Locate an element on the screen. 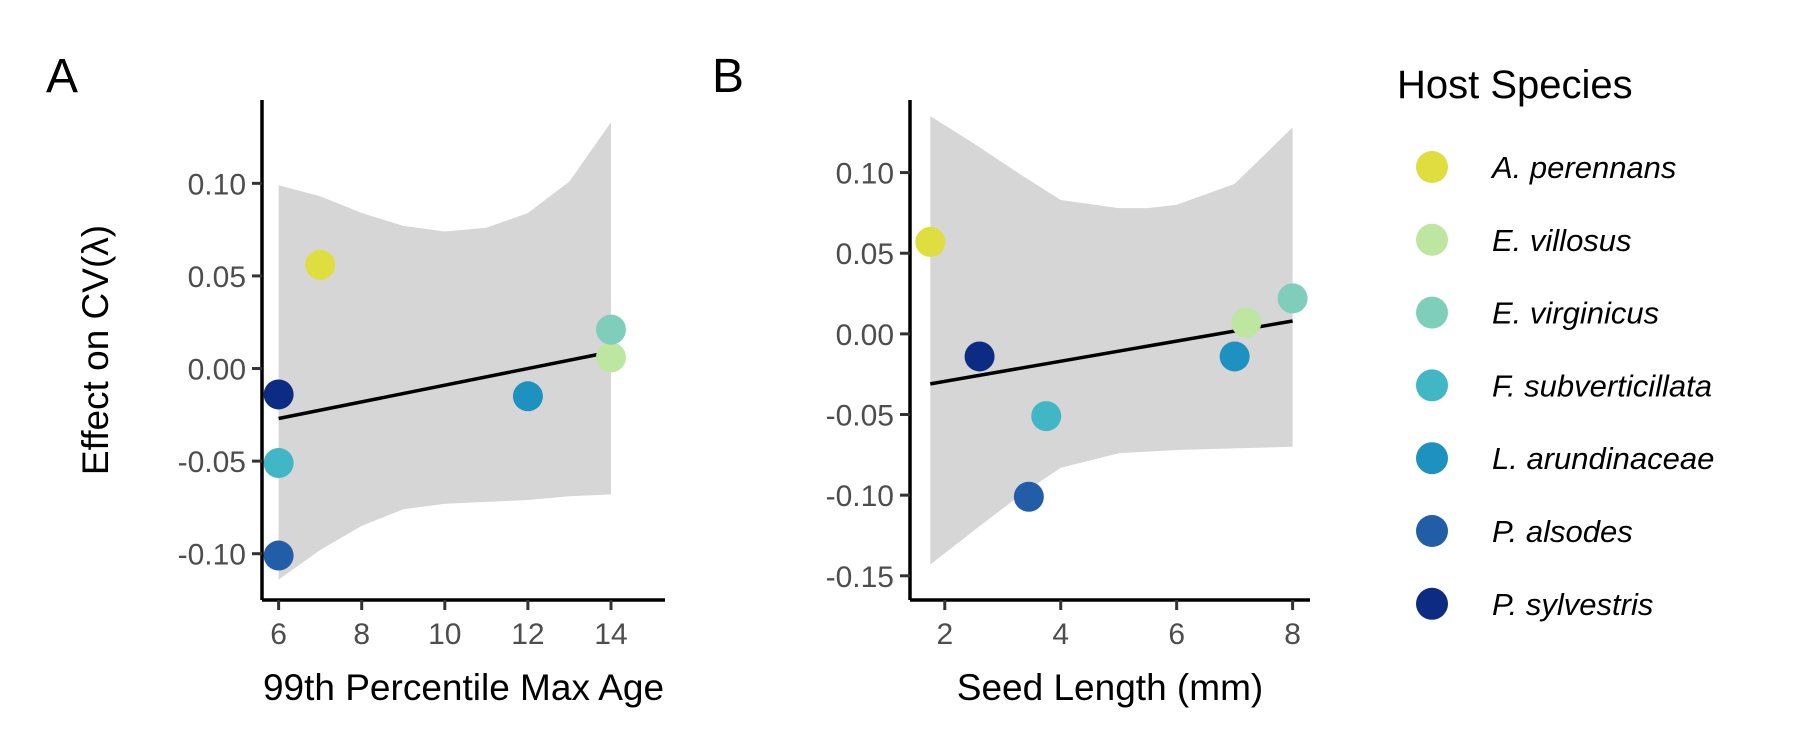  panel-label: B is located at coordinates (728, 76).